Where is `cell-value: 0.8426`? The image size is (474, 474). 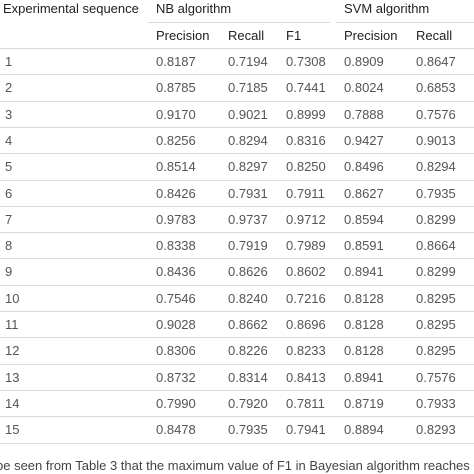
cell-value: 0.8426 is located at coordinates (176, 193).